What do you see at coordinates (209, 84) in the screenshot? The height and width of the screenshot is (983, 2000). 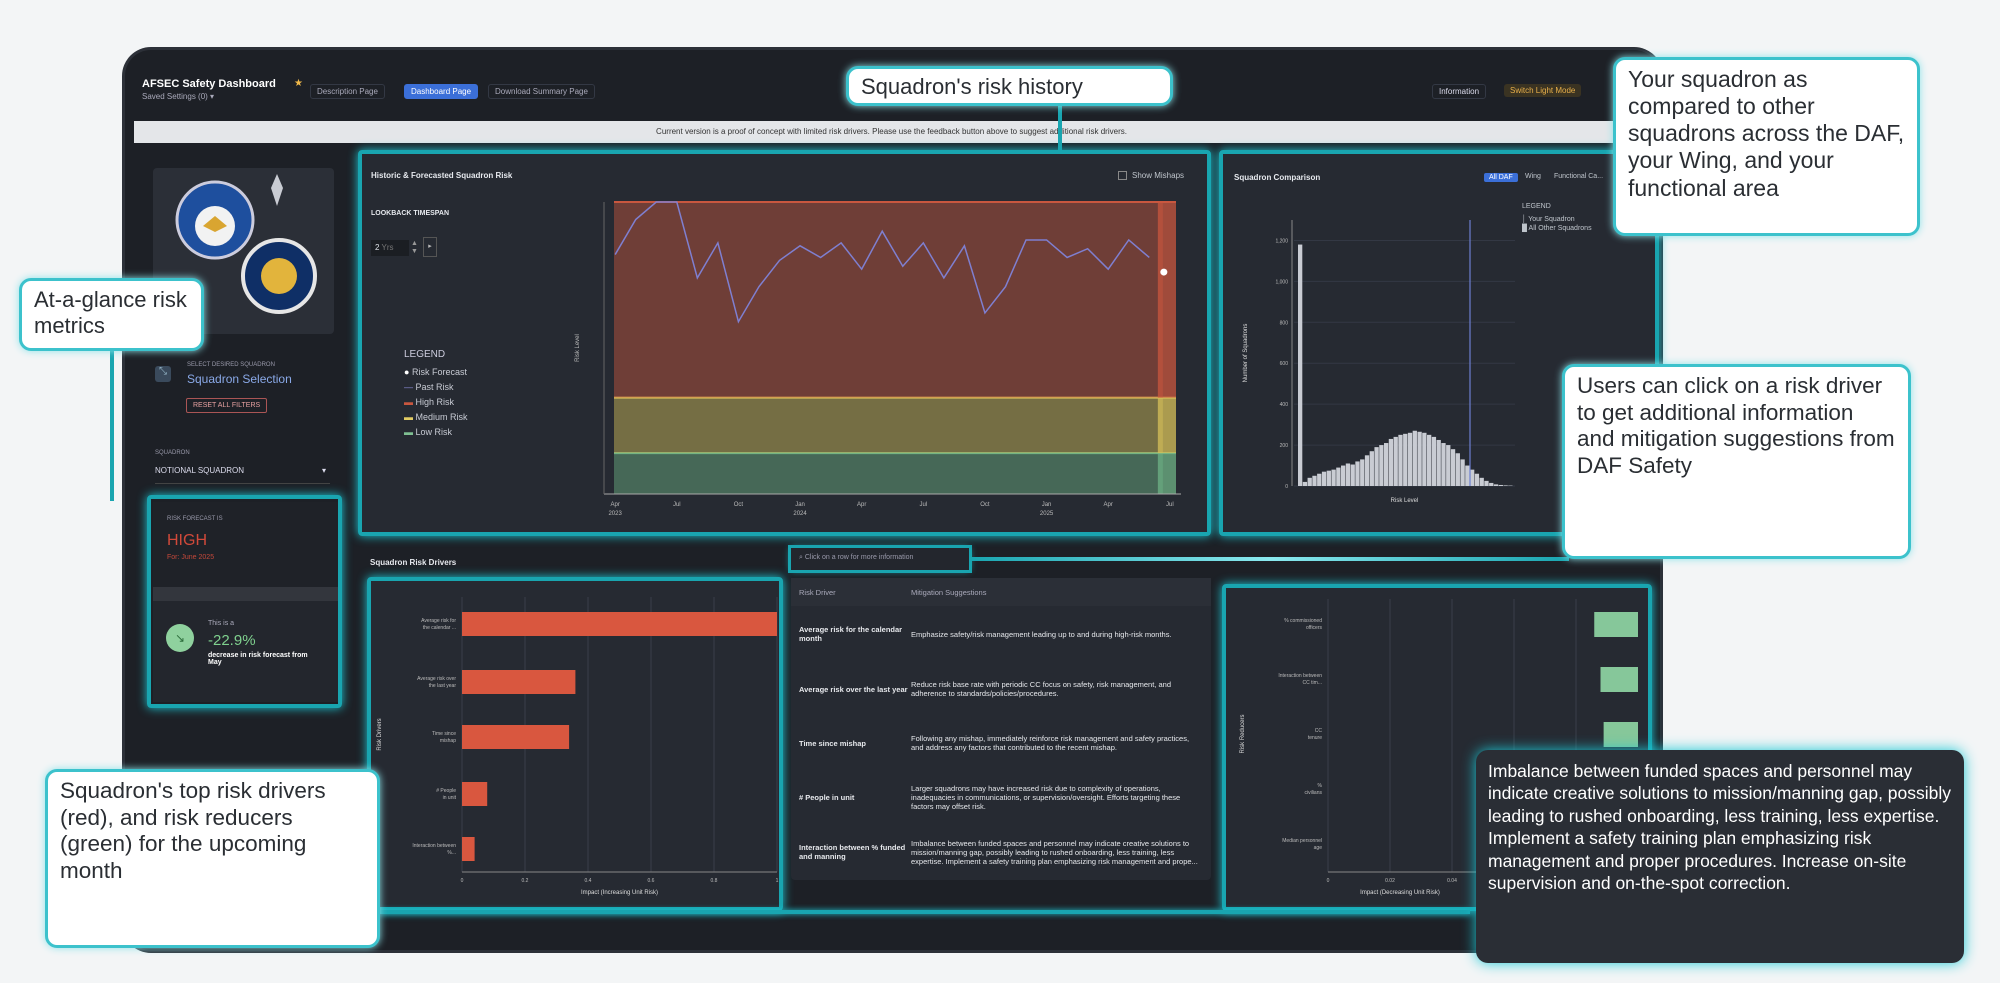 I see `app-title: AFSEC Safety Dashboard` at bounding box center [209, 84].